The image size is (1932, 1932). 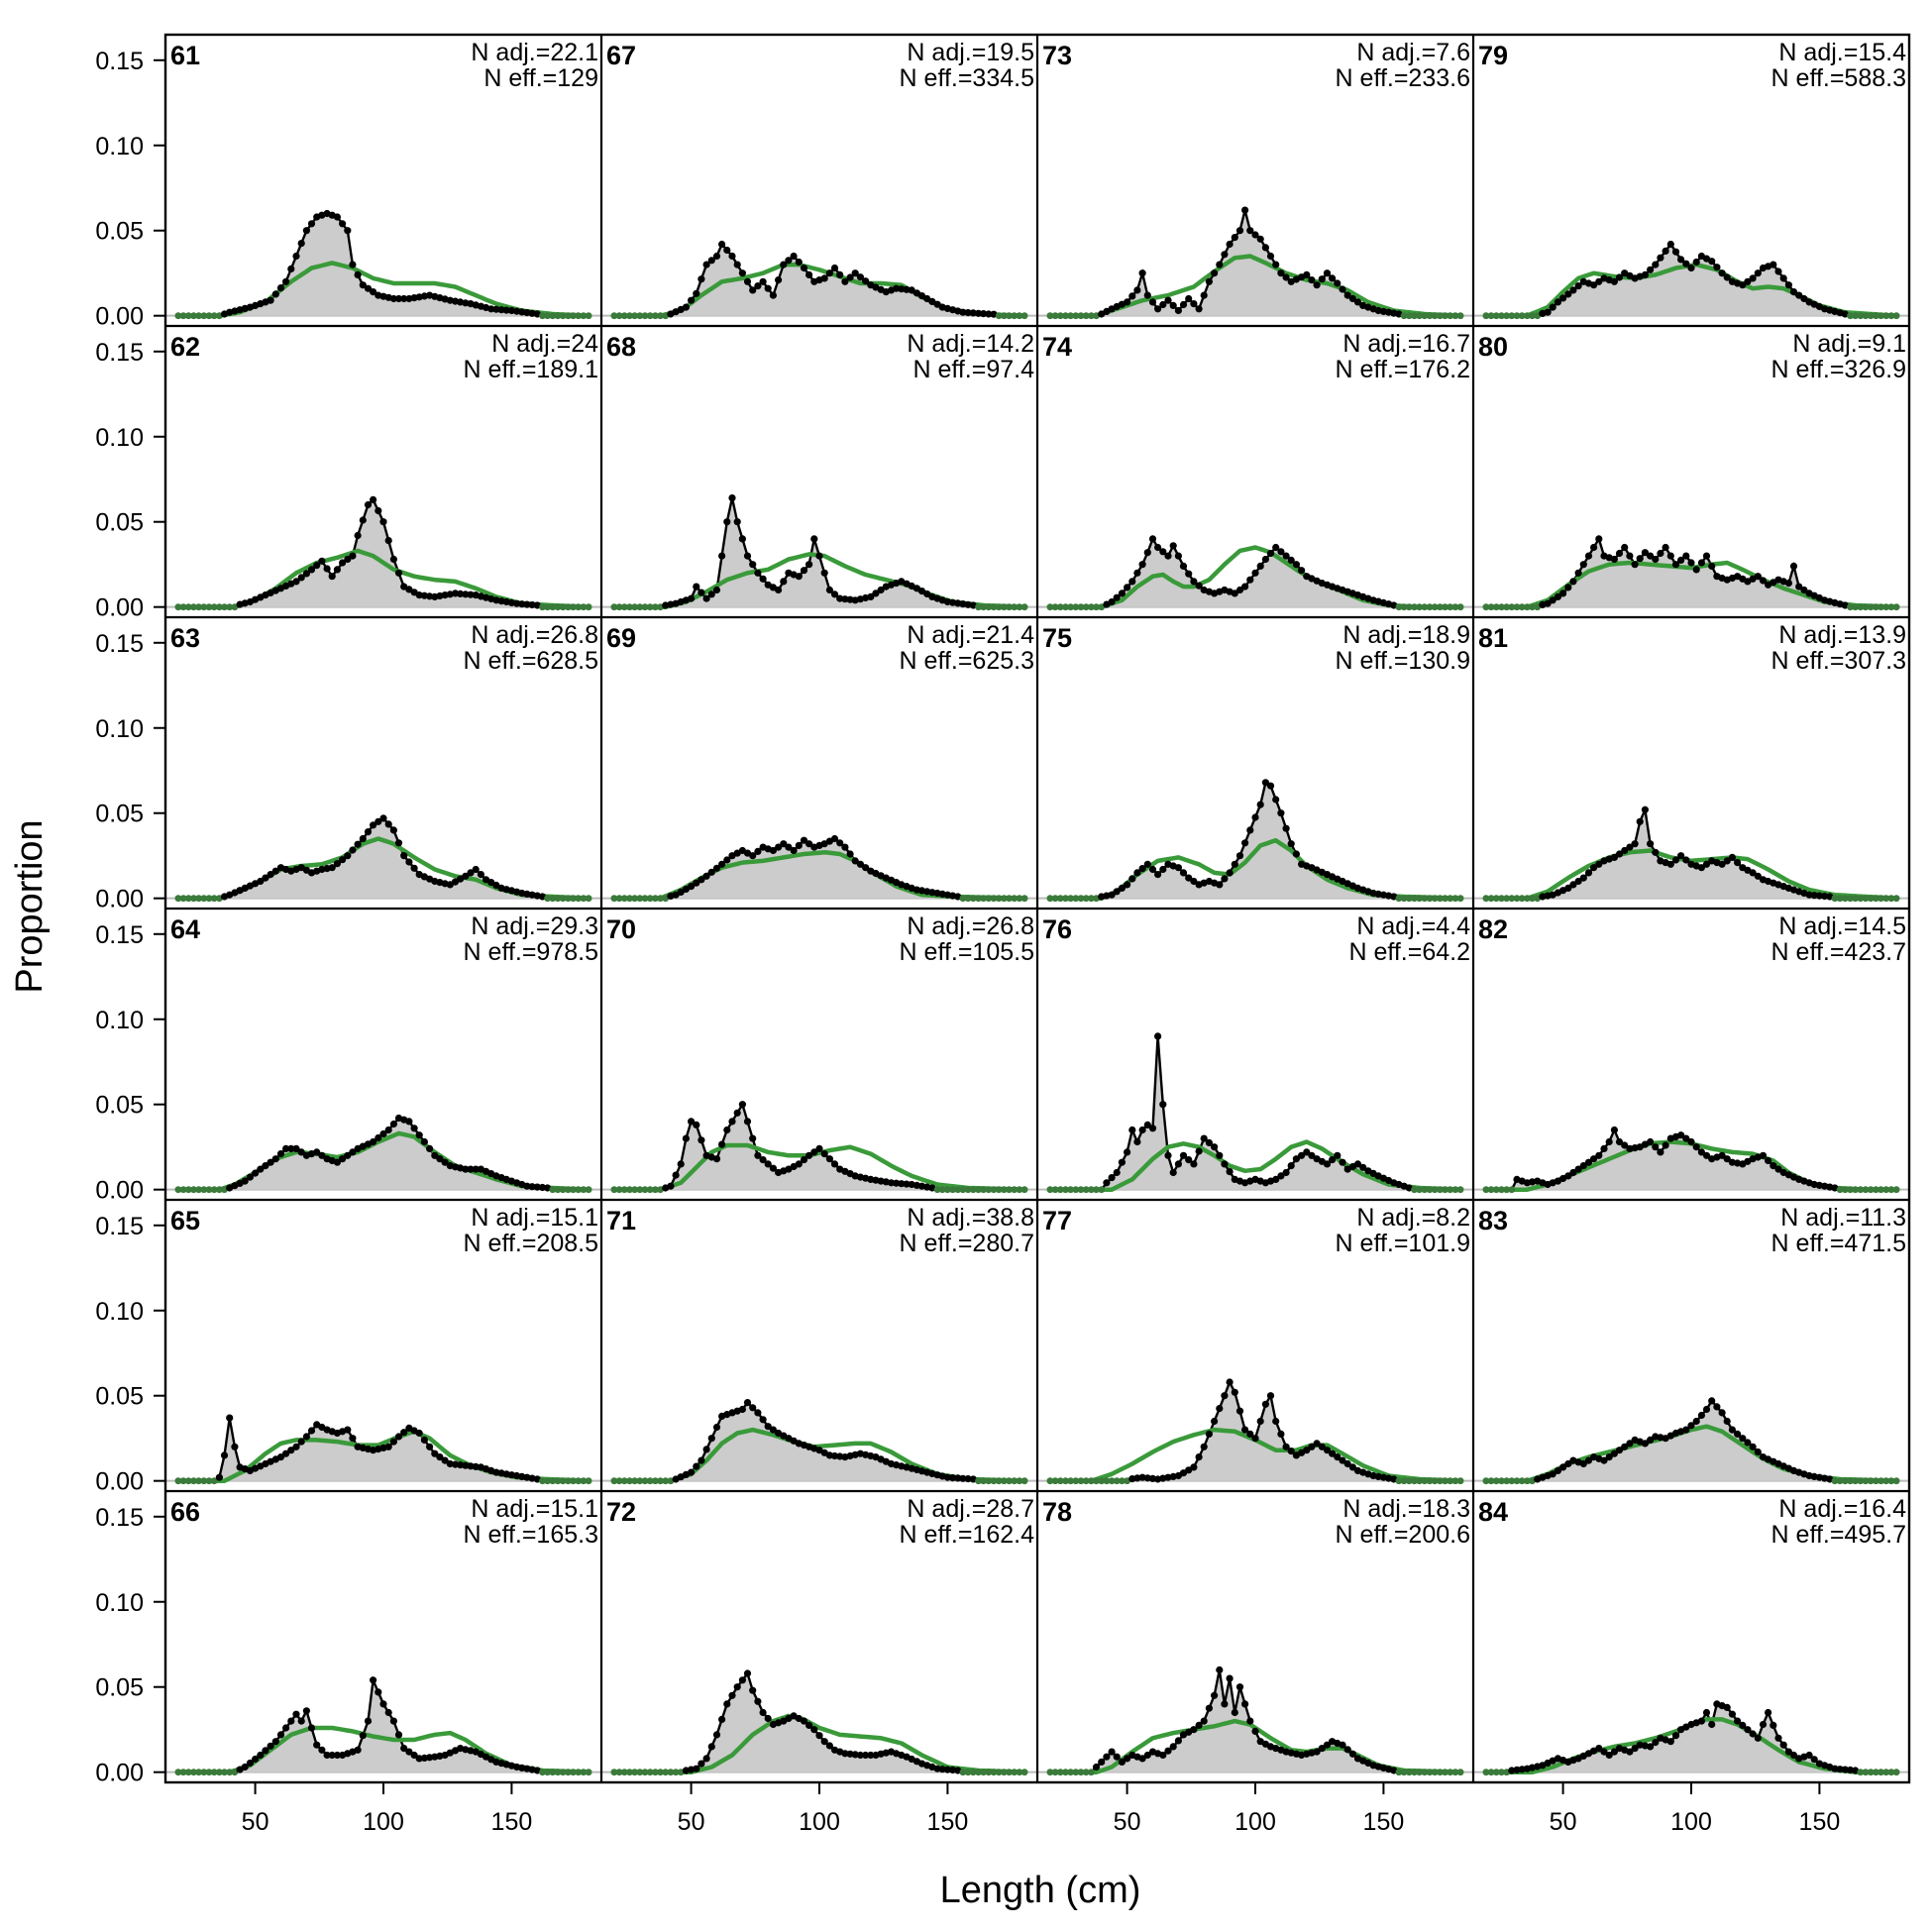 I want to click on n-adj-label: N adj.=38.8, so click(x=971, y=1218).